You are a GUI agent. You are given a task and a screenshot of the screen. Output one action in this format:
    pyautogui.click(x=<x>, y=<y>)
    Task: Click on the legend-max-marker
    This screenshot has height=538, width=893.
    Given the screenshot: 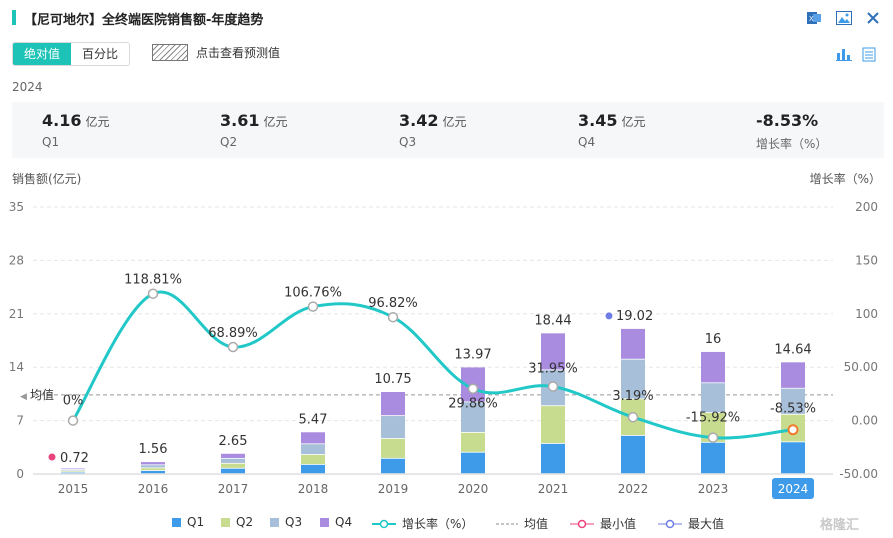 What is the action you would take?
    pyautogui.click(x=670, y=523)
    